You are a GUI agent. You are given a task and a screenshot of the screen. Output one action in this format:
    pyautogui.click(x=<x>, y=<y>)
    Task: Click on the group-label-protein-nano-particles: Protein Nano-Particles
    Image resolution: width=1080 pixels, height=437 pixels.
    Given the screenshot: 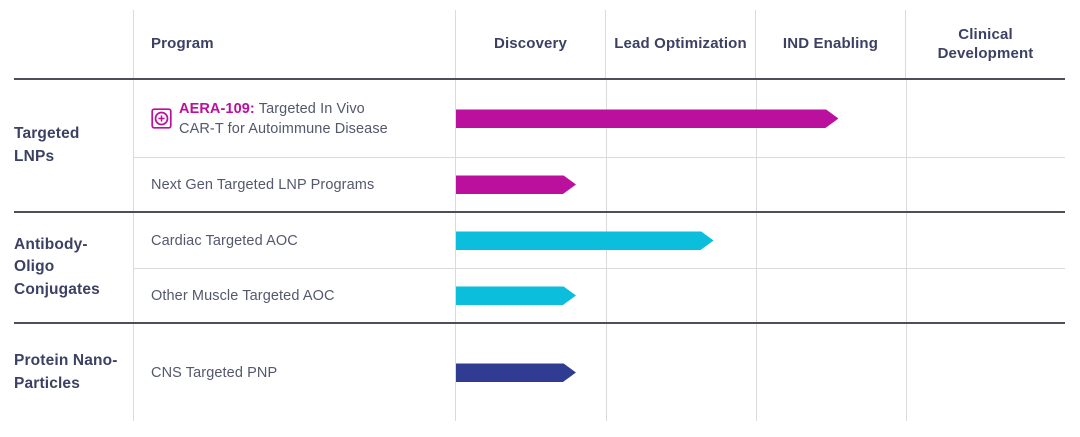 What is the action you would take?
    pyautogui.click(x=66, y=372)
    